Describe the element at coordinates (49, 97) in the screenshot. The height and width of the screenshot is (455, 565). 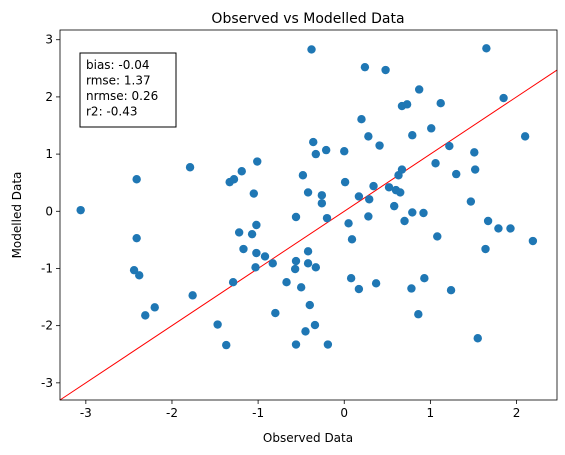
I see `y-tick-label: 2` at that location.